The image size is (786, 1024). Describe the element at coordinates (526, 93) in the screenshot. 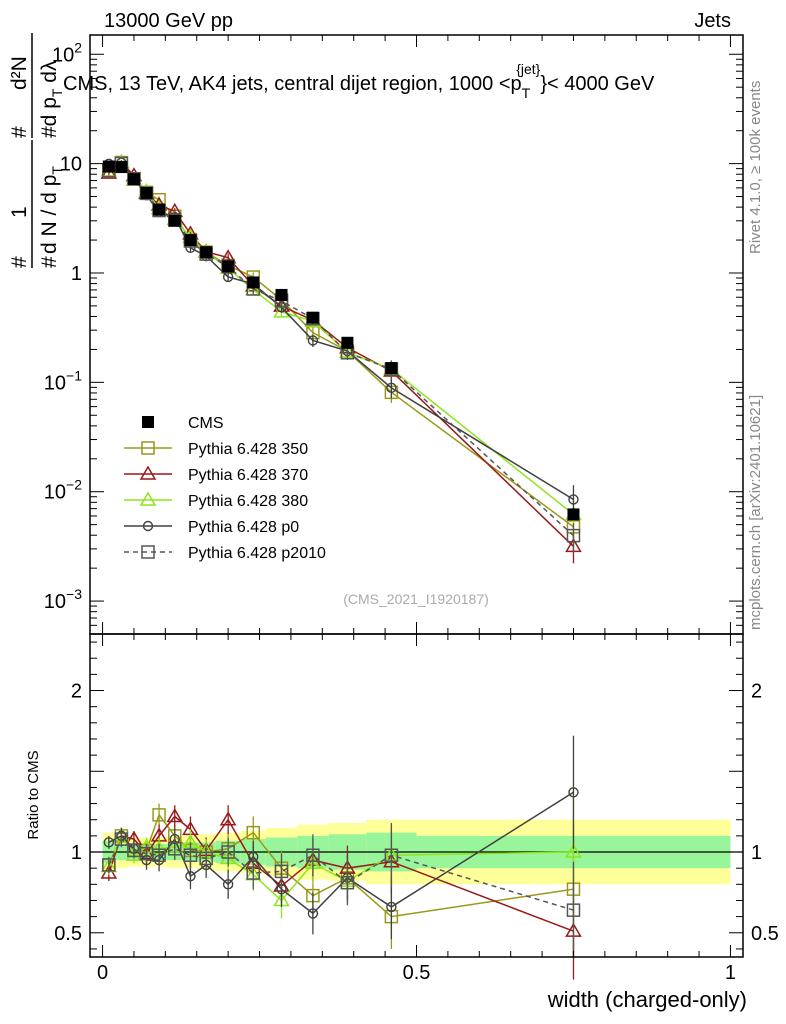

I see `title-sub: T` at that location.